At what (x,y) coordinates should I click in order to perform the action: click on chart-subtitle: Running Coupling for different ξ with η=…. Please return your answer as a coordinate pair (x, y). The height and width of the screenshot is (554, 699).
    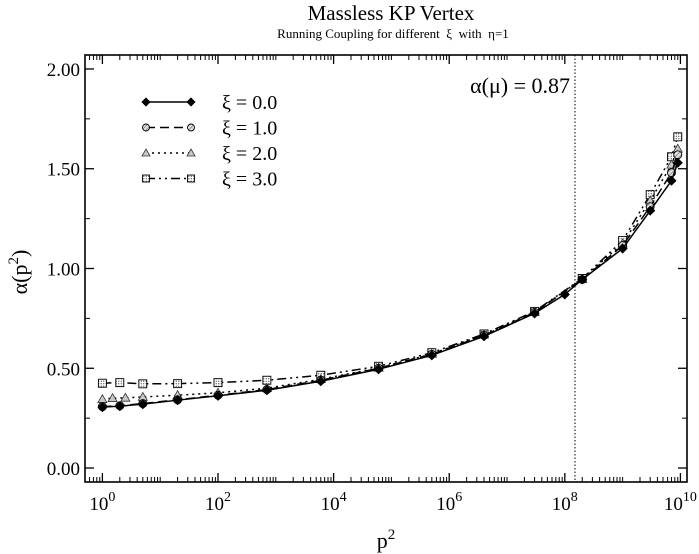
    Looking at the image, I should click on (393, 33).